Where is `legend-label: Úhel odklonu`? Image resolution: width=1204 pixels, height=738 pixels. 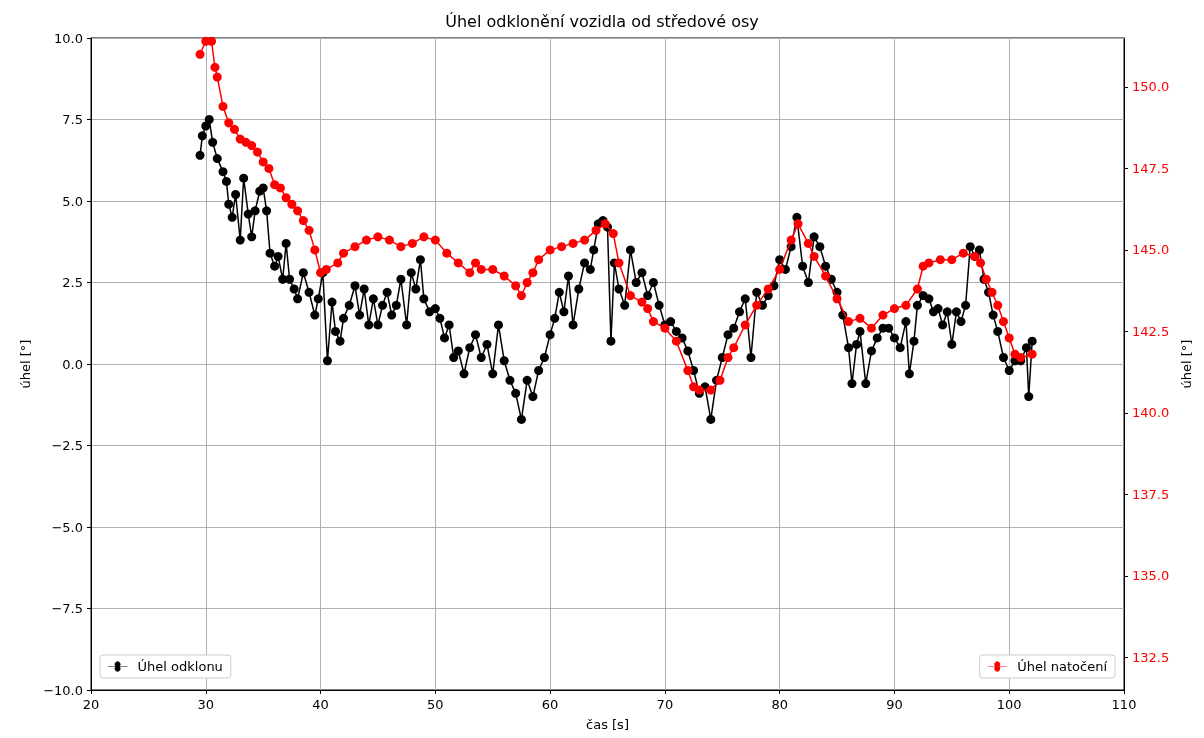 legend-label: Úhel odklonu is located at coordinates (180, 666).